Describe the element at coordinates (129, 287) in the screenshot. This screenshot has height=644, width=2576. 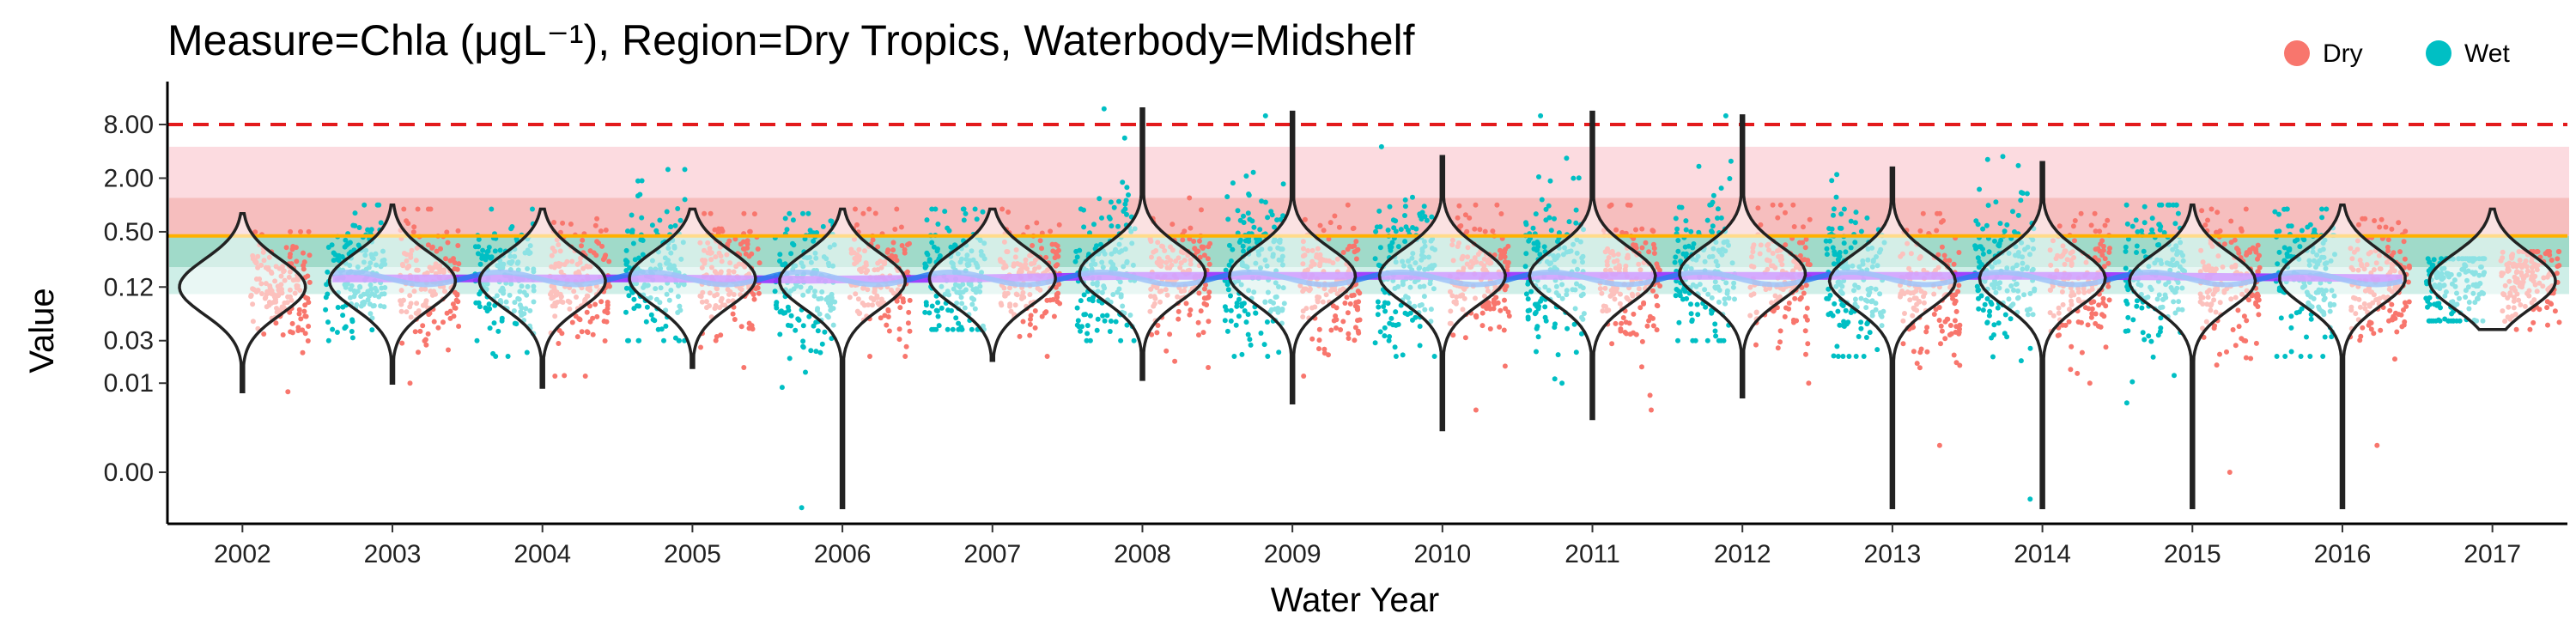
I see `y-tick-label: 0.12` at that location.